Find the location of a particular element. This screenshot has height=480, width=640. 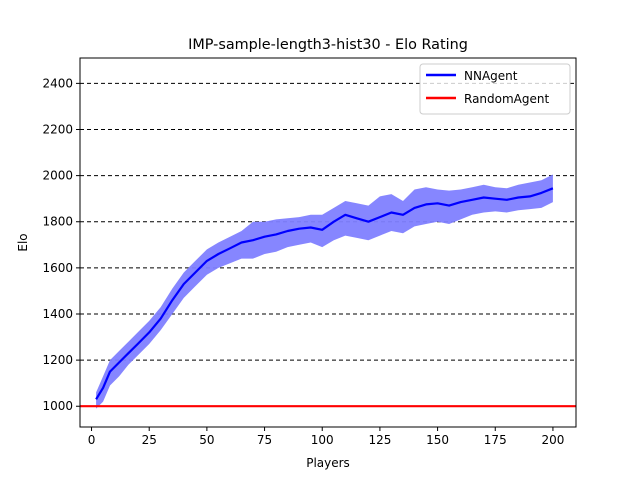

x-tick-label: 100 is located at coordinates (322, 440).